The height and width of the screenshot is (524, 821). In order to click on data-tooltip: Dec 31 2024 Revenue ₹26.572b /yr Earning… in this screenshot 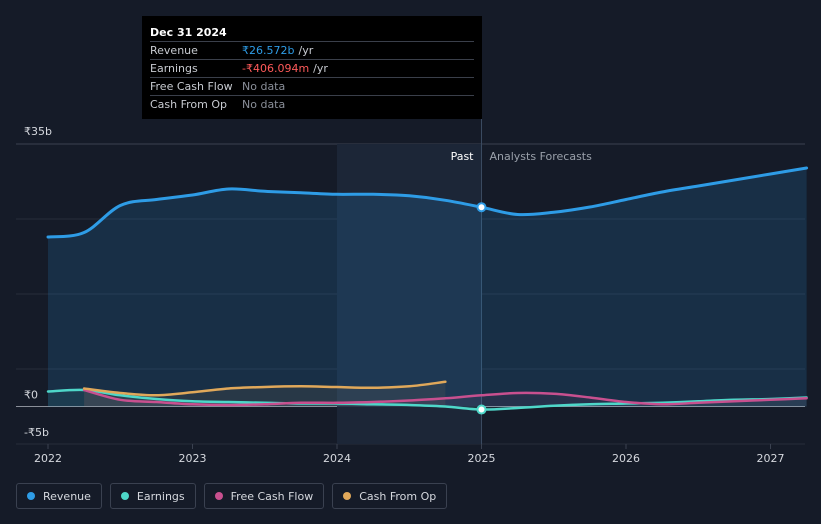, I will do `click(312, 67)`.